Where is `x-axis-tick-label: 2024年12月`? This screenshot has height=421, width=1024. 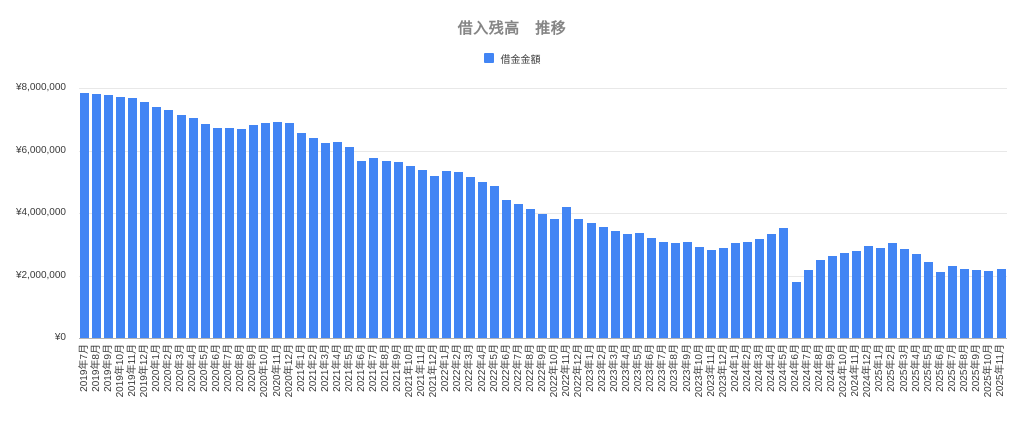
x-axis-tick-label: 2024年12月 is located at coordinates (868, 371).